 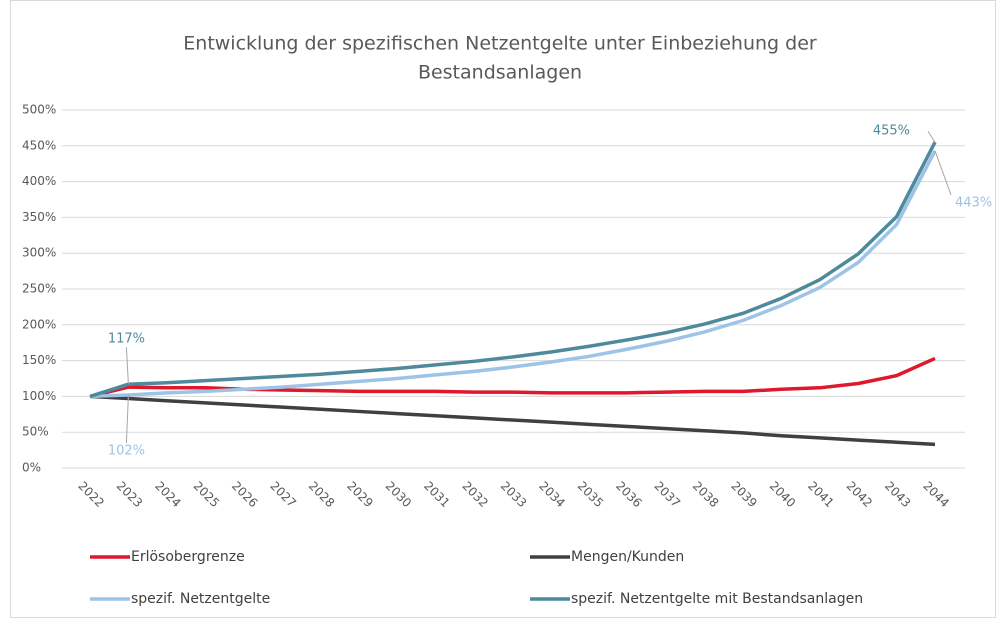 I want to click on series-line, so click(x=512, y=420).